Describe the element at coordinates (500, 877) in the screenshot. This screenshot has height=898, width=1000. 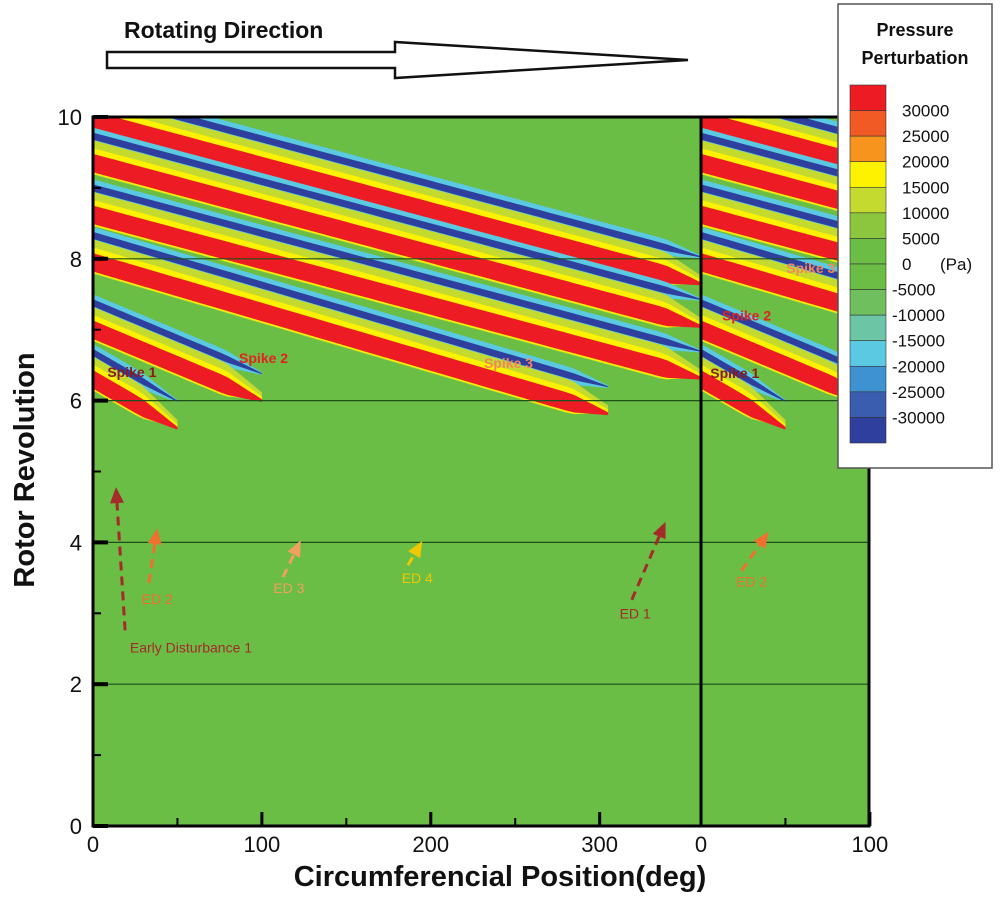
I see `x-axis-label: Circumferencial Position(deg)` at that location.